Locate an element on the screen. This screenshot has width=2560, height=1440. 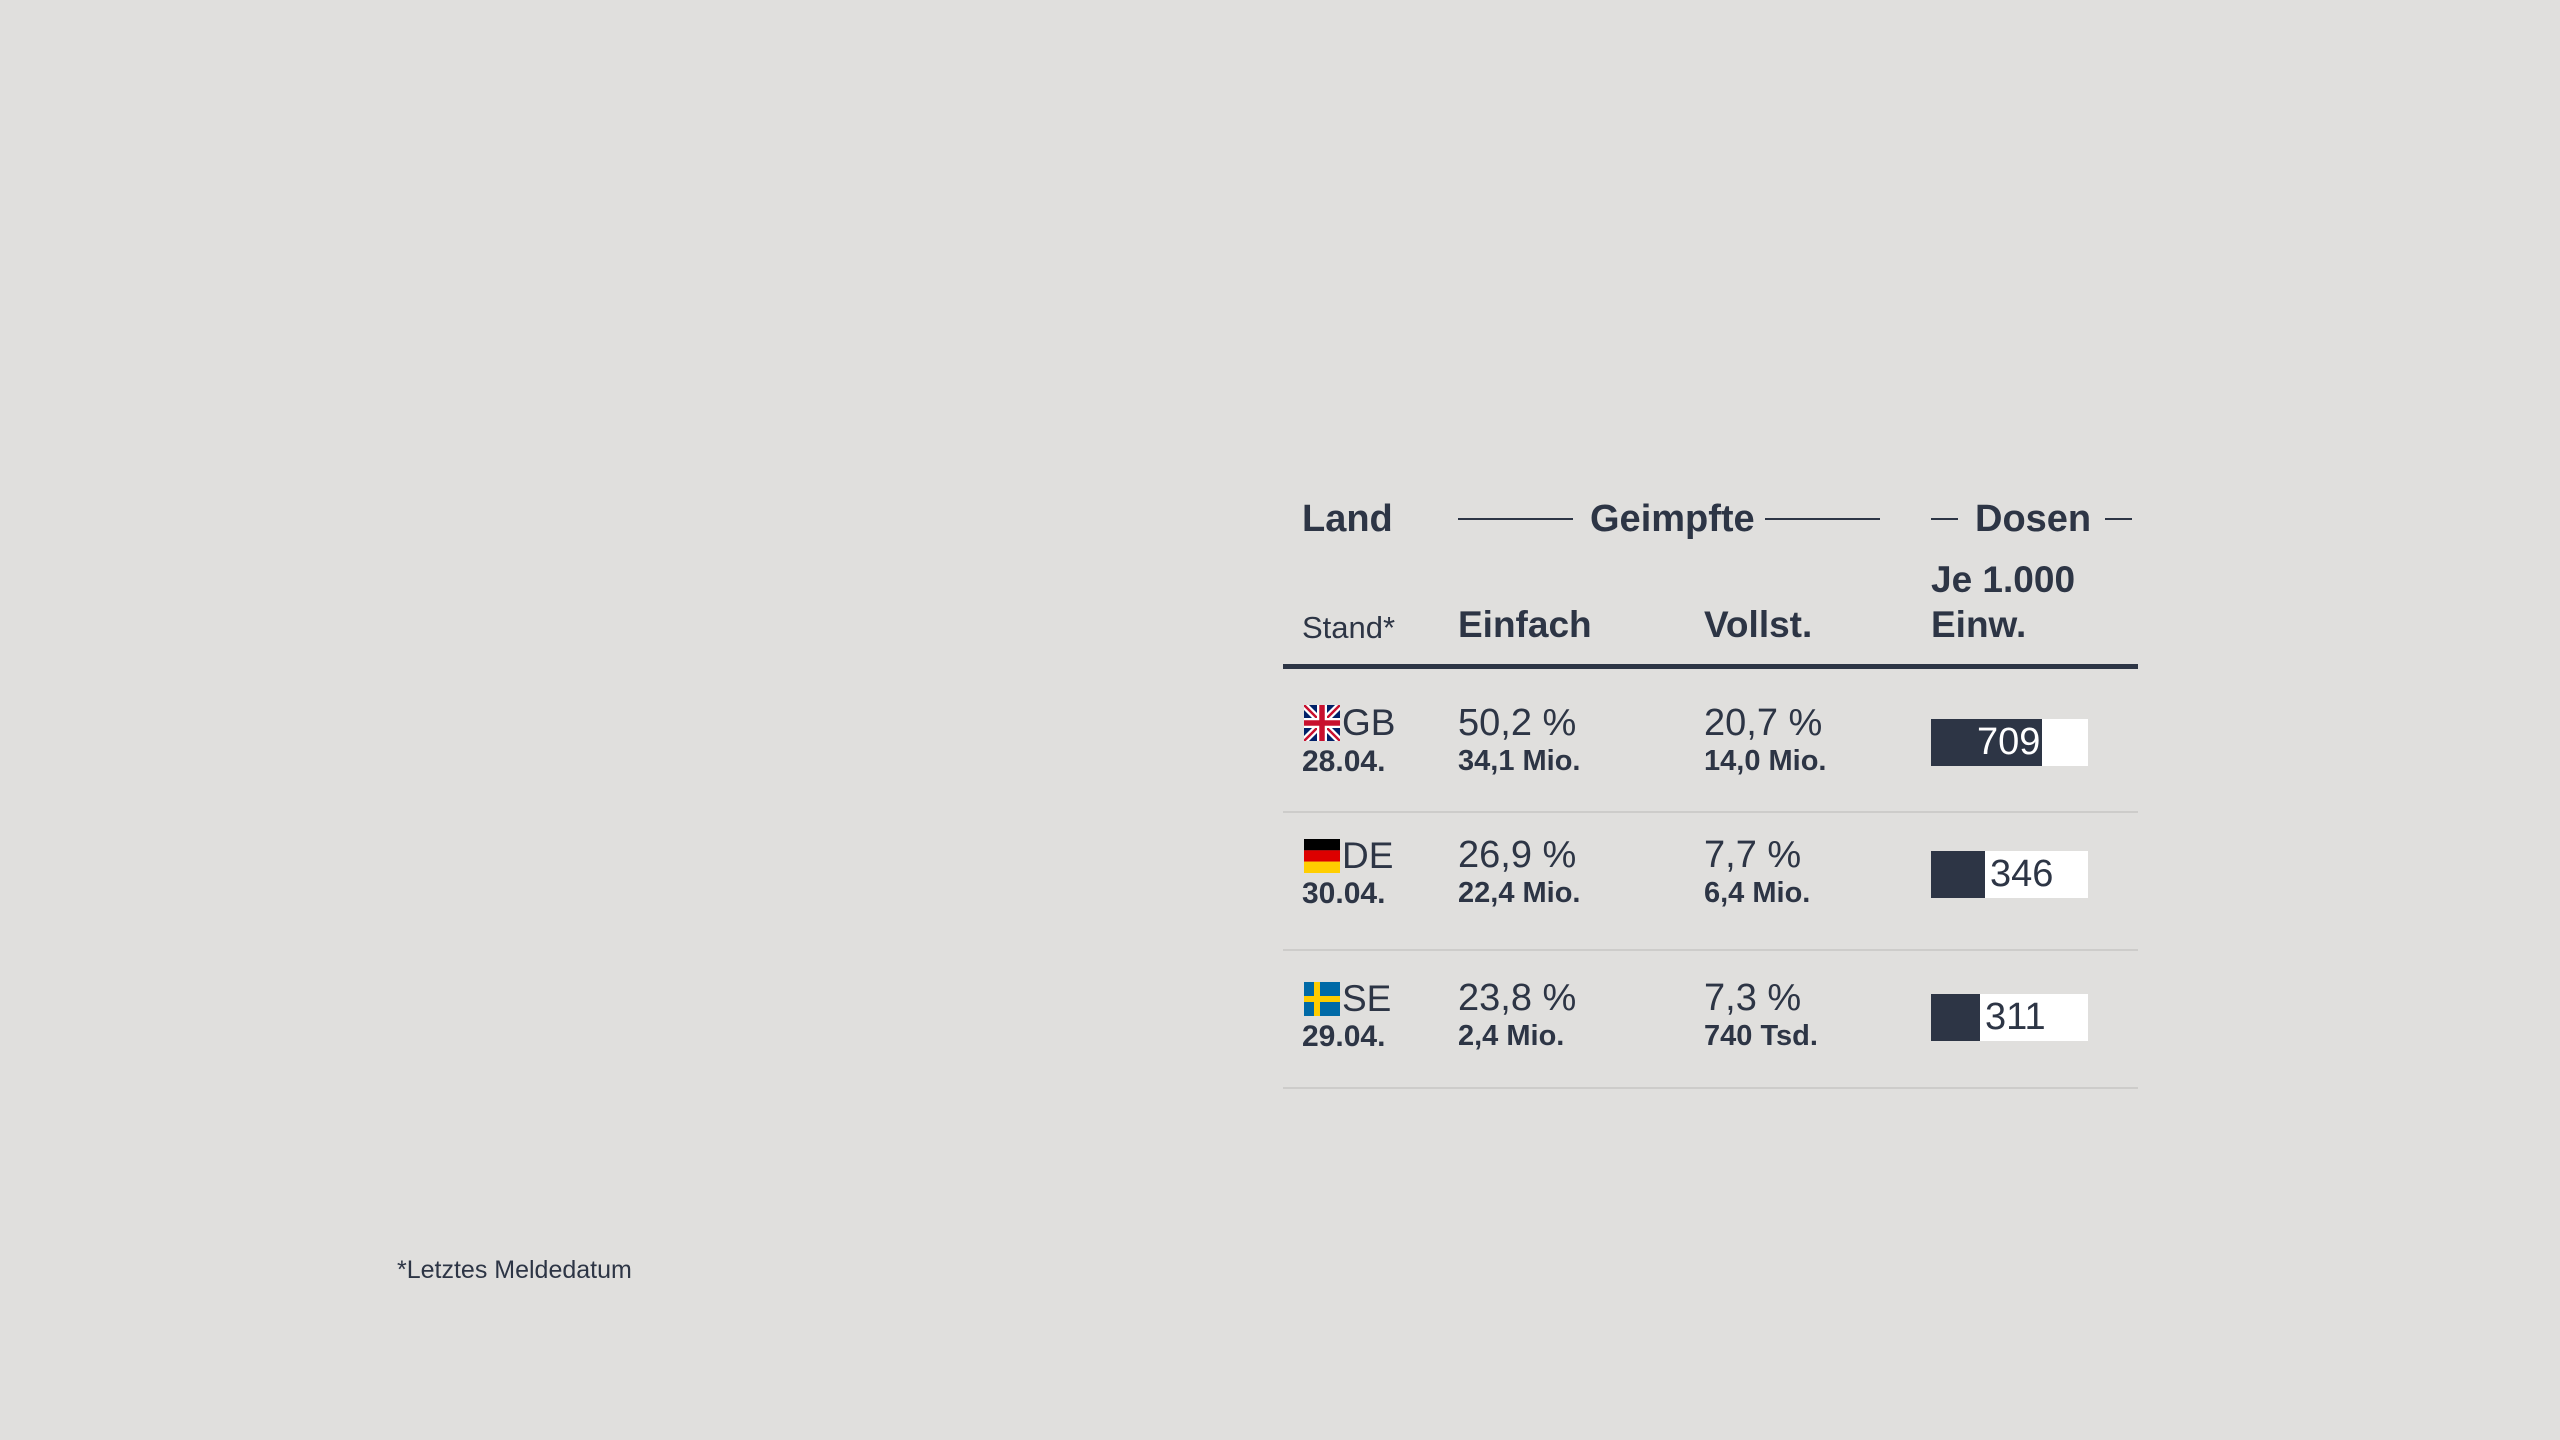
header-geimpfte-label: Geimpfte is located at coordinates (1672, 518).